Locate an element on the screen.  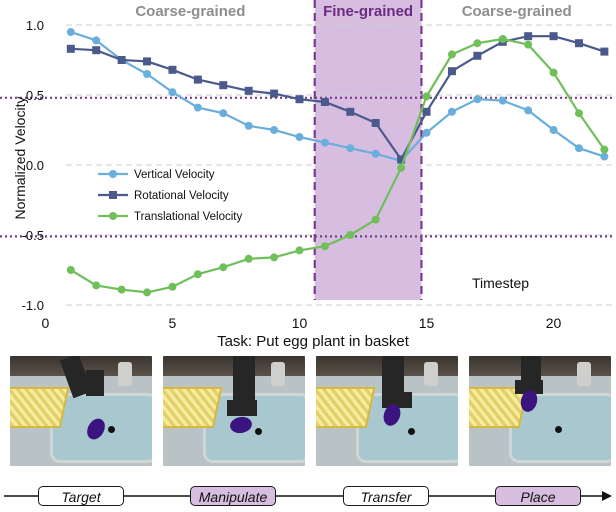
x-axis-label: Task: Put egg plant in basket is located at coordinates (313, 341).